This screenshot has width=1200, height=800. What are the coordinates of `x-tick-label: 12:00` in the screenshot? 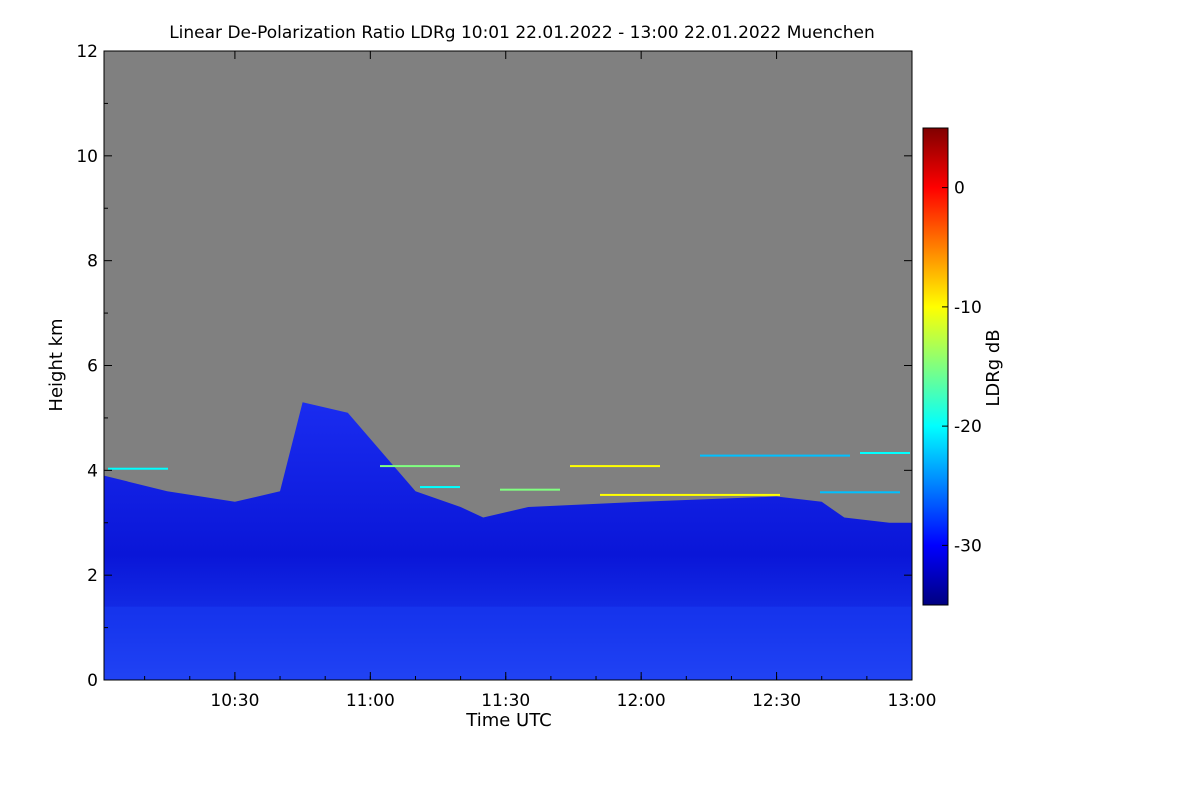 It's located at (641, 701).